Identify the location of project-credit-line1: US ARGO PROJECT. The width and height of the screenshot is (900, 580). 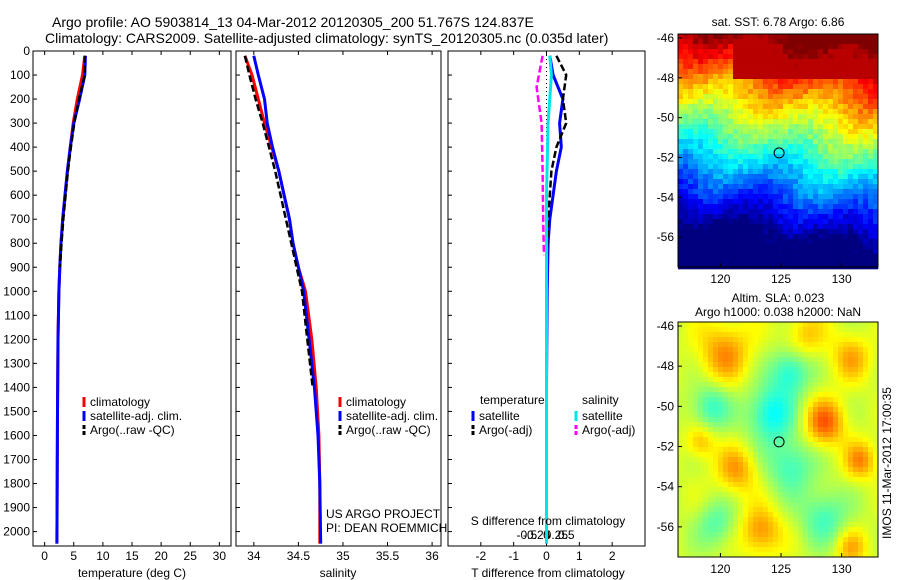
(383, 514).